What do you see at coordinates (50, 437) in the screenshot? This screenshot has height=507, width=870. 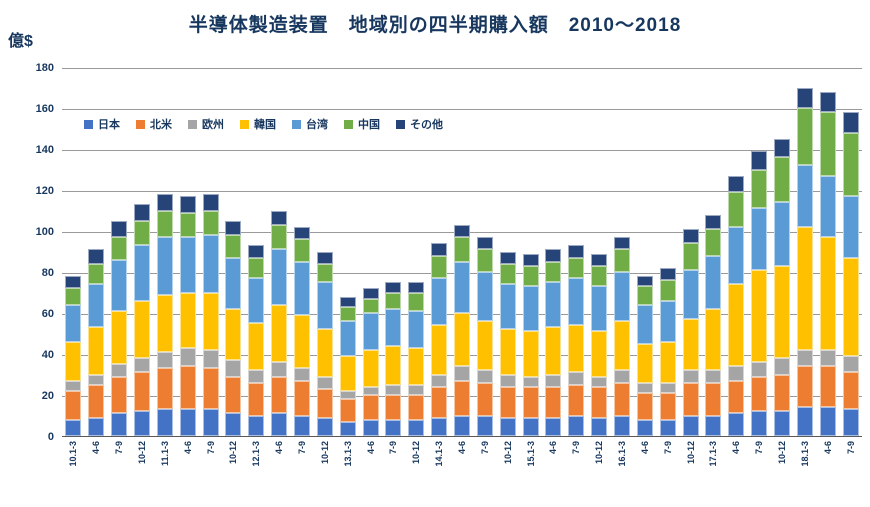 I see `y-tick-label: 0` at bounding box center [50, 437].